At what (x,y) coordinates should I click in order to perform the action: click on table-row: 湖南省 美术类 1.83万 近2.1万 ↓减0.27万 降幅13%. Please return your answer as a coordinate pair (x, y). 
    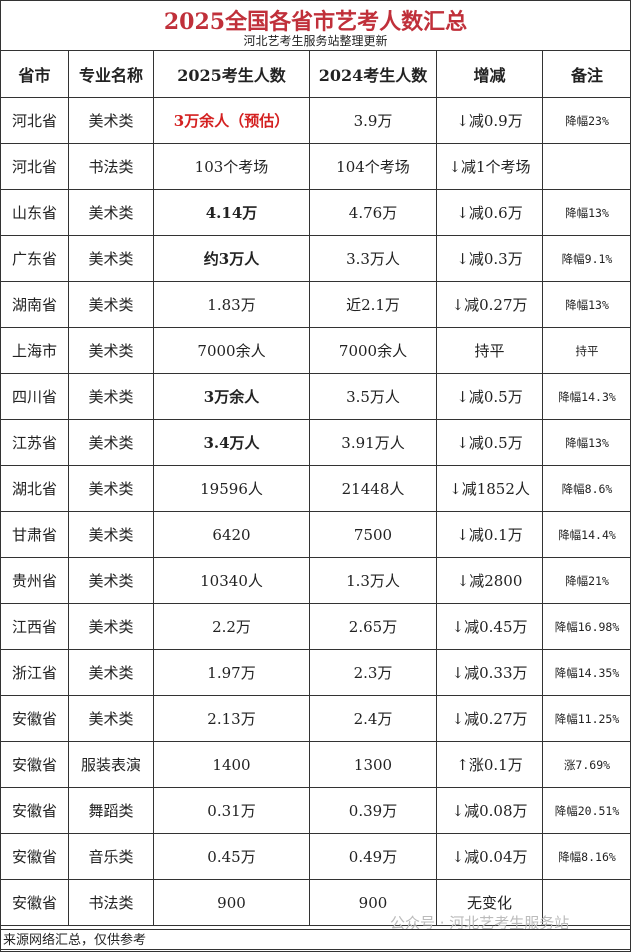
    Looking at the image, I should click on (315, 304).